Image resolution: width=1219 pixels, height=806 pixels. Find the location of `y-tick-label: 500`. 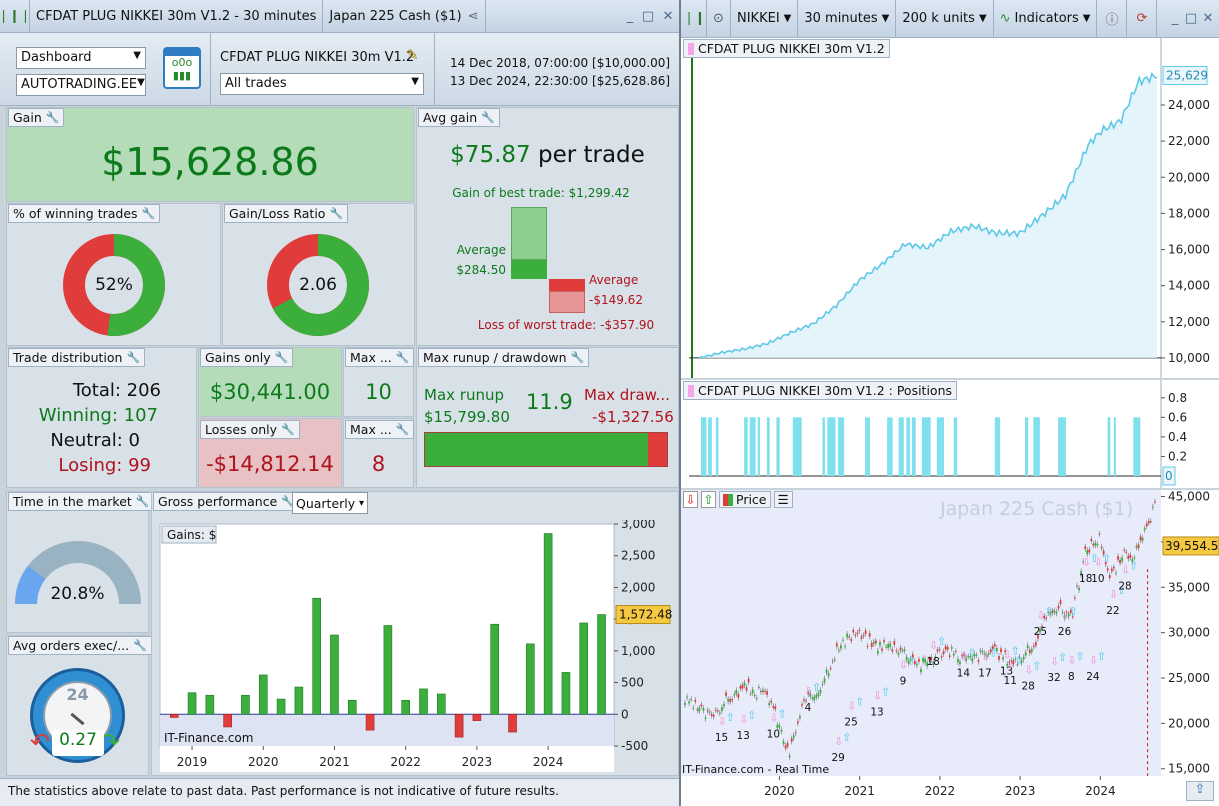

y-tick-label: 500 is located at coordinates (632, 683).